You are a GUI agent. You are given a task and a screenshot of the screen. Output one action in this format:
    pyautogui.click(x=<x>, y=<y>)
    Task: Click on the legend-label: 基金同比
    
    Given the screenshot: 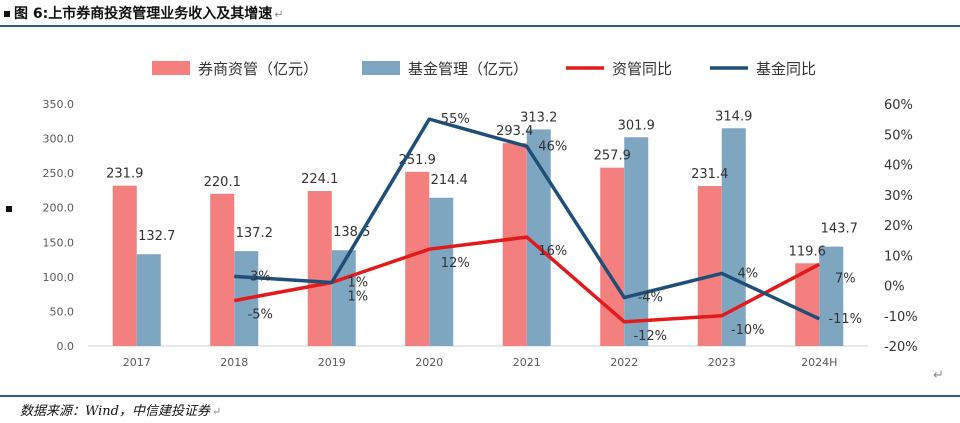 What is the action you would take?
    pyautogui.click(x=786, y=69)
    